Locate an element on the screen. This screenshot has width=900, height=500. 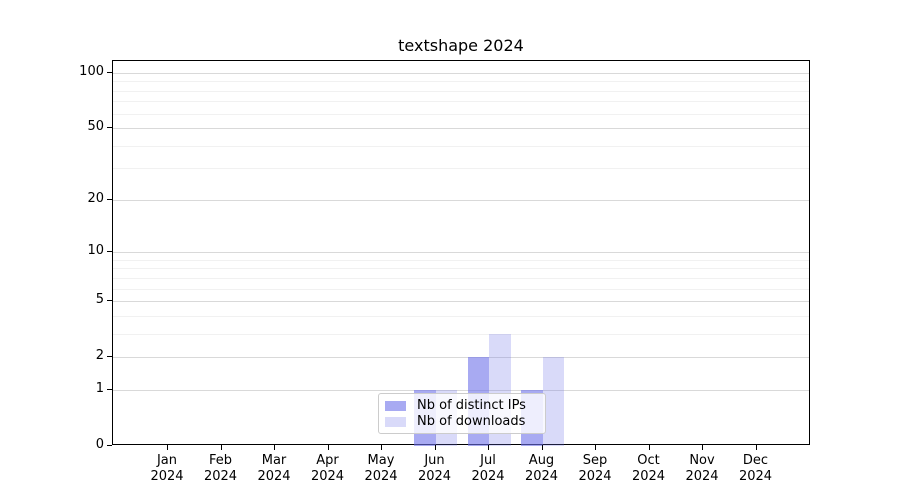
legend: Nb of distinct IPs Nb of downloads is located at coordinates (462, 413).